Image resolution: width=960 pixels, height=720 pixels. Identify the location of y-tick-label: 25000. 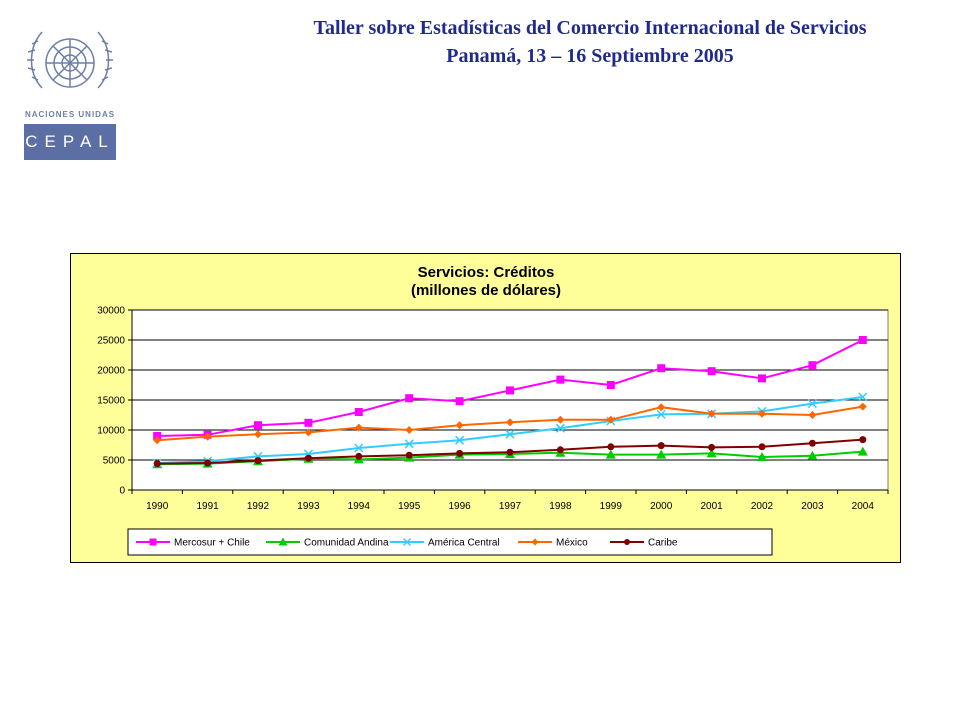
(111, 341).